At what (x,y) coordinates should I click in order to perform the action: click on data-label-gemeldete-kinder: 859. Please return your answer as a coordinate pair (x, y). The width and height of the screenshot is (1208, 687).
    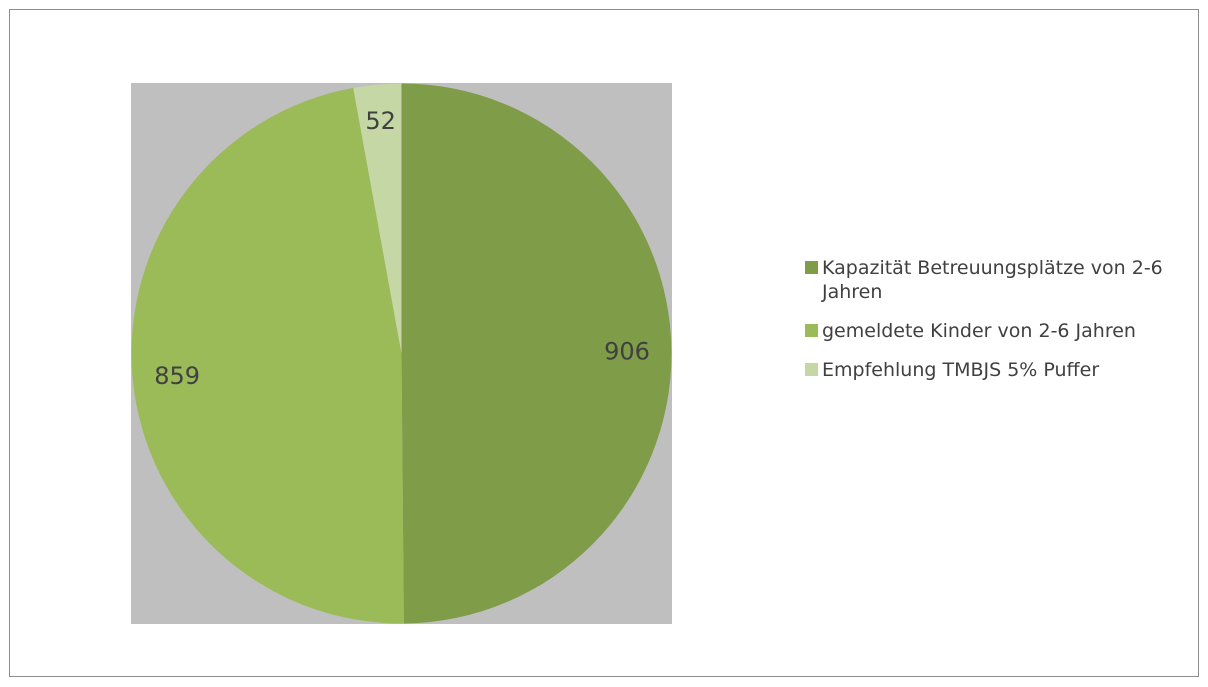
    Looking at the image, I should click on (177, 376).